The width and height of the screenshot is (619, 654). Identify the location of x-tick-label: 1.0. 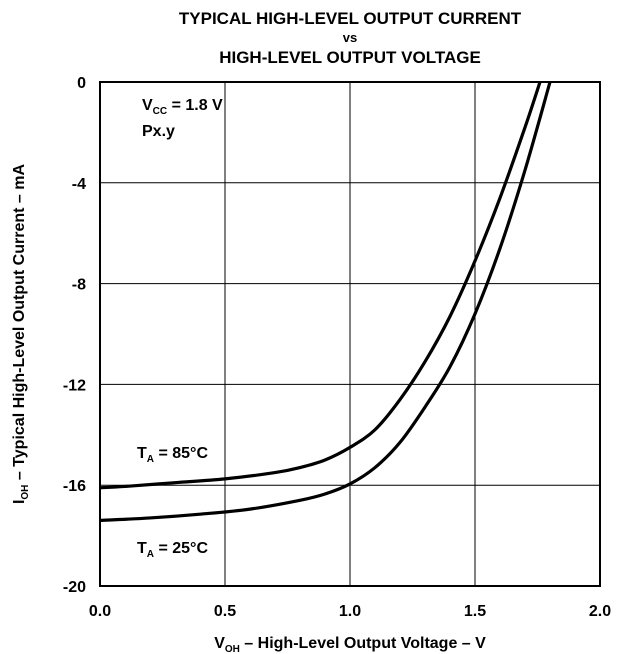
(350, 611).